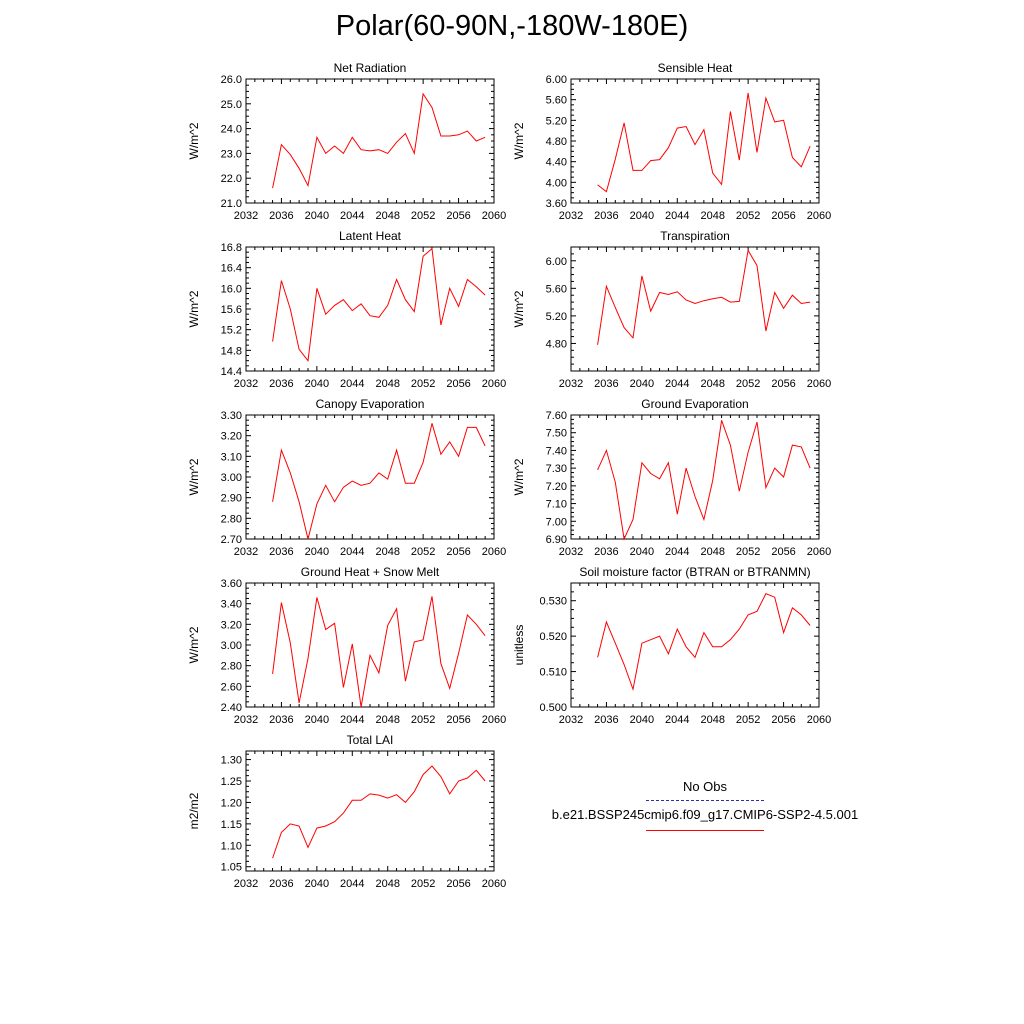  I want to click on y-tick-label: 2.40, so click(231, 708).